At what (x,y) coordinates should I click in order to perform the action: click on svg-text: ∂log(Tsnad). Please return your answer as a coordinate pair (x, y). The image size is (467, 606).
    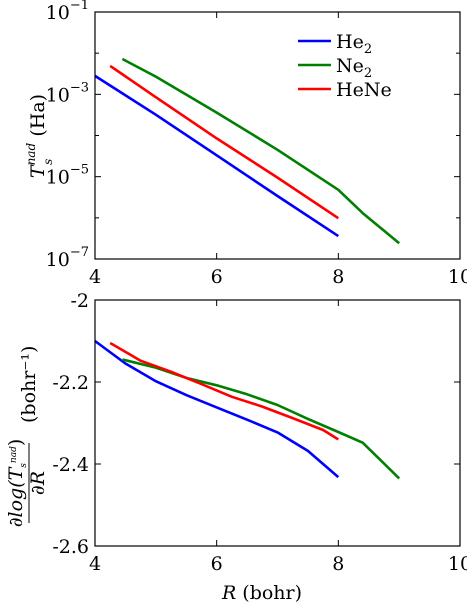
    Looking at the image, I should click on (17, 483).